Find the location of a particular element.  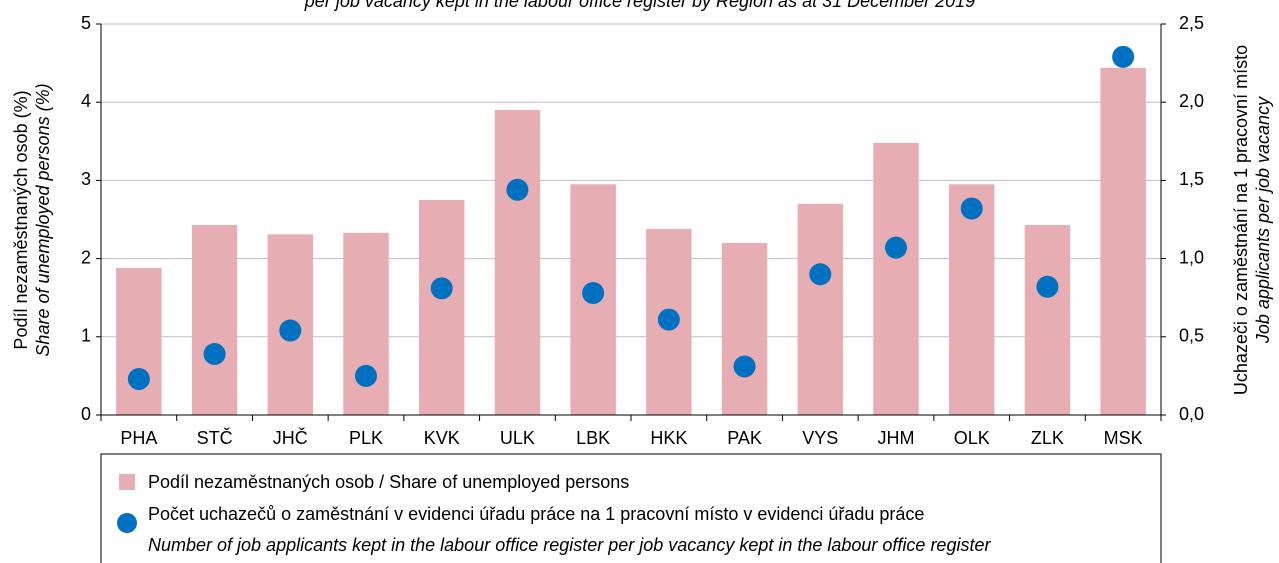

x-tick-label: JHČ is located at coordinates (290, 437).